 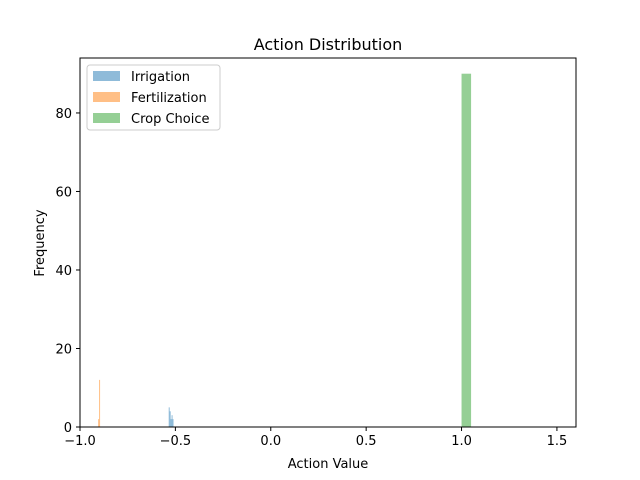 I want to click on legend-label: Crop Choice, so click(x=170, y=119).